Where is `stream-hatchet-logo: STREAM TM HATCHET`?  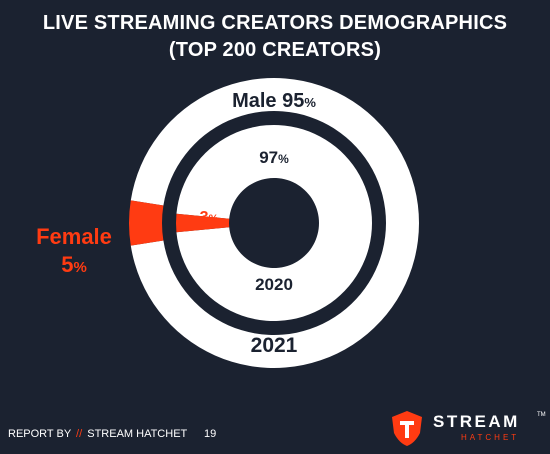
stream-hatchet-logo: STREAM TM HATCHET is located at coordinates (467, 428).